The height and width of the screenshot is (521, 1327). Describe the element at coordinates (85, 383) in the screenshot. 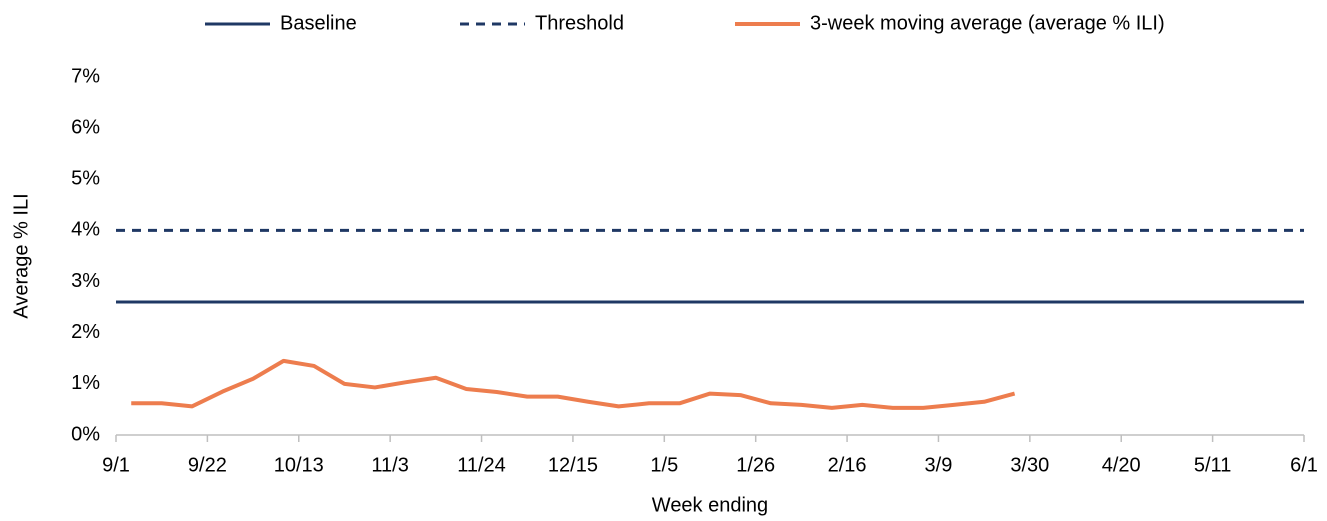

I see `y-tick-label: 1%` at that location.